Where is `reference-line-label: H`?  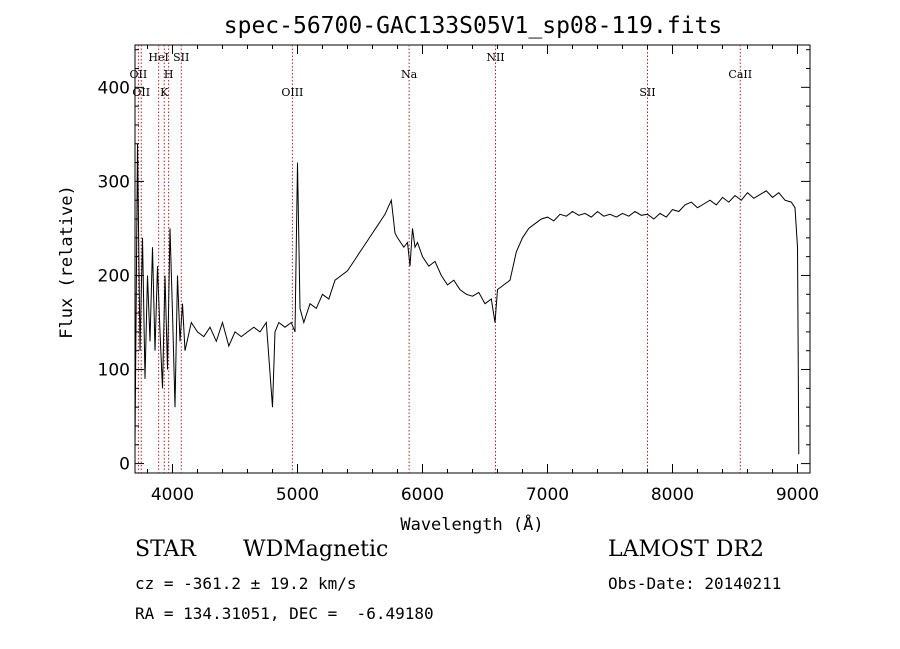
reference-line-label: H is located at coordinates (169, 74).